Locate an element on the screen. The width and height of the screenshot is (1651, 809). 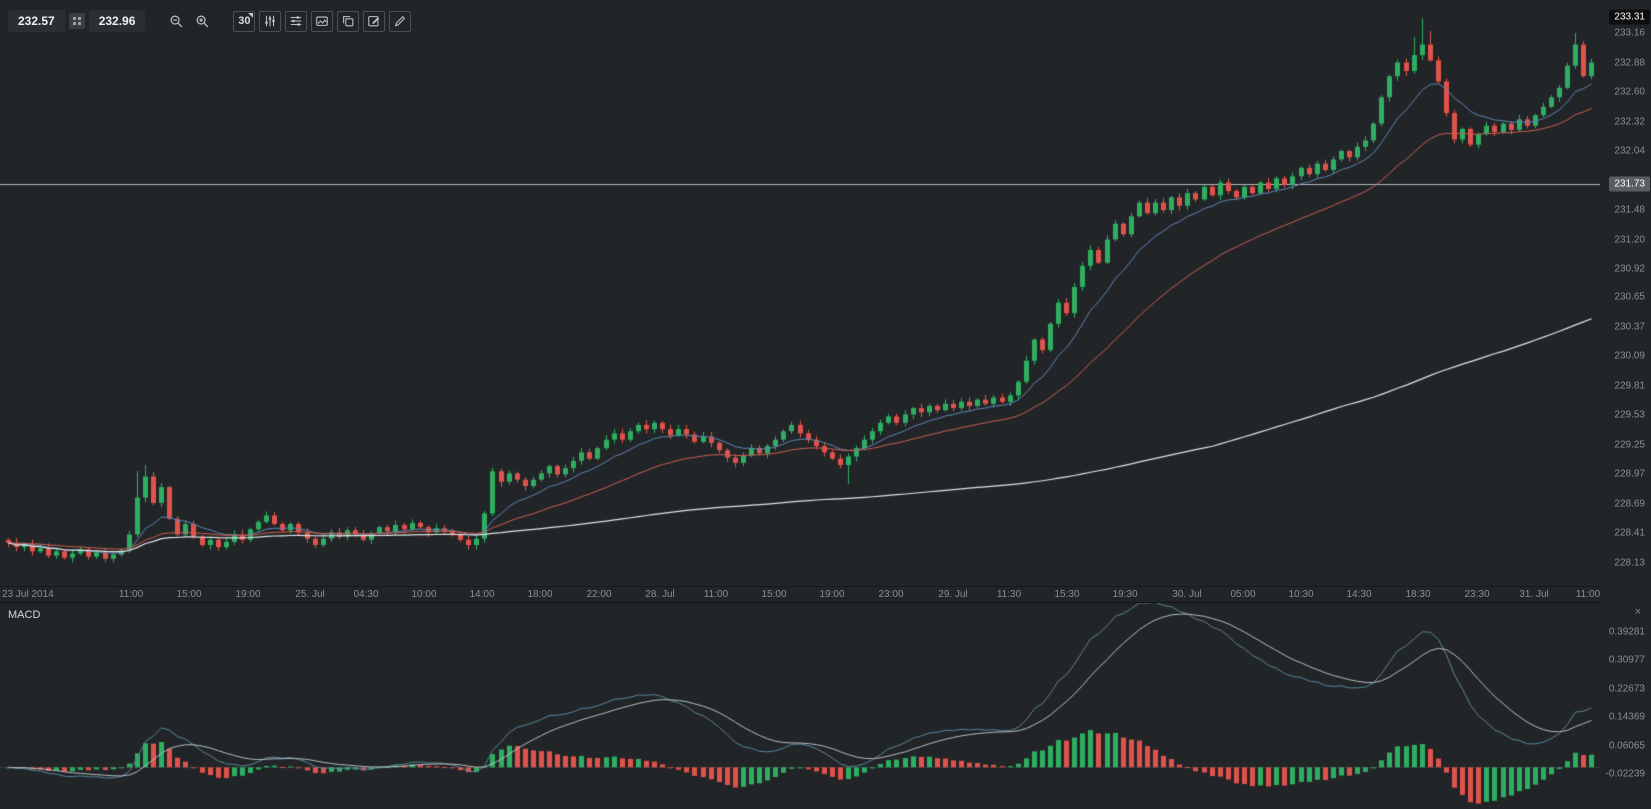
buy-price-button: 232.96 is located at coordinates (117, 21).